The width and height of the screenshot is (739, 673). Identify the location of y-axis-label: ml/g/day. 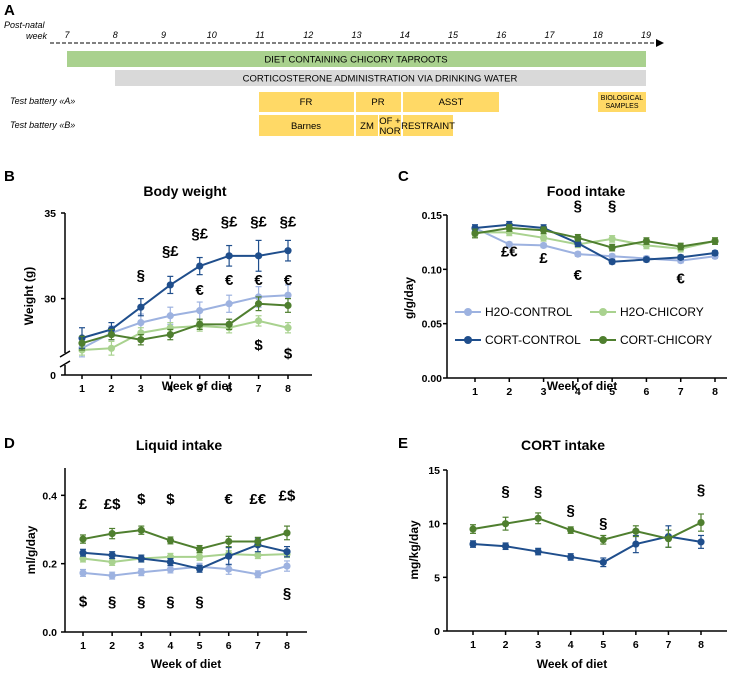
(31, 549).